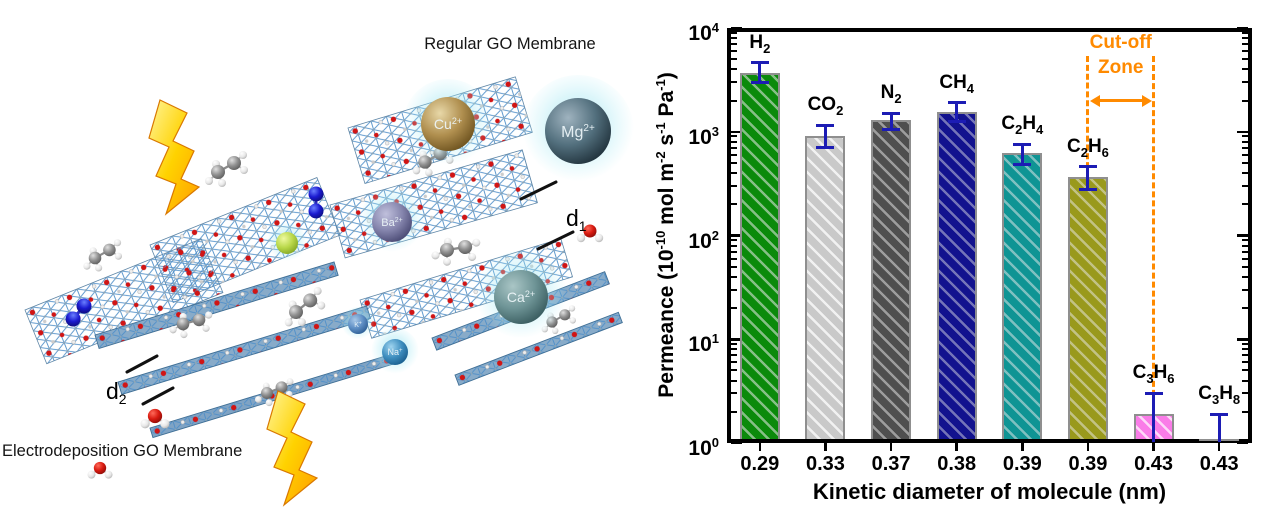 The width and height of the screenshot is (1269, 519). I want to click on bar-CH4, so click(956, 275).